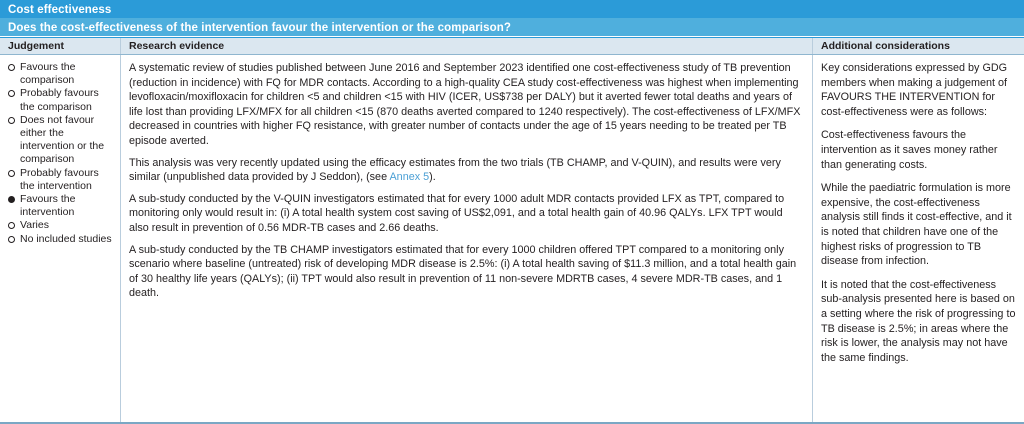  What do you see at coordinates (466, 46) in the screenshot?
I see `column-header-research-evidence: Research evidence` at bounding box center [466, 46].